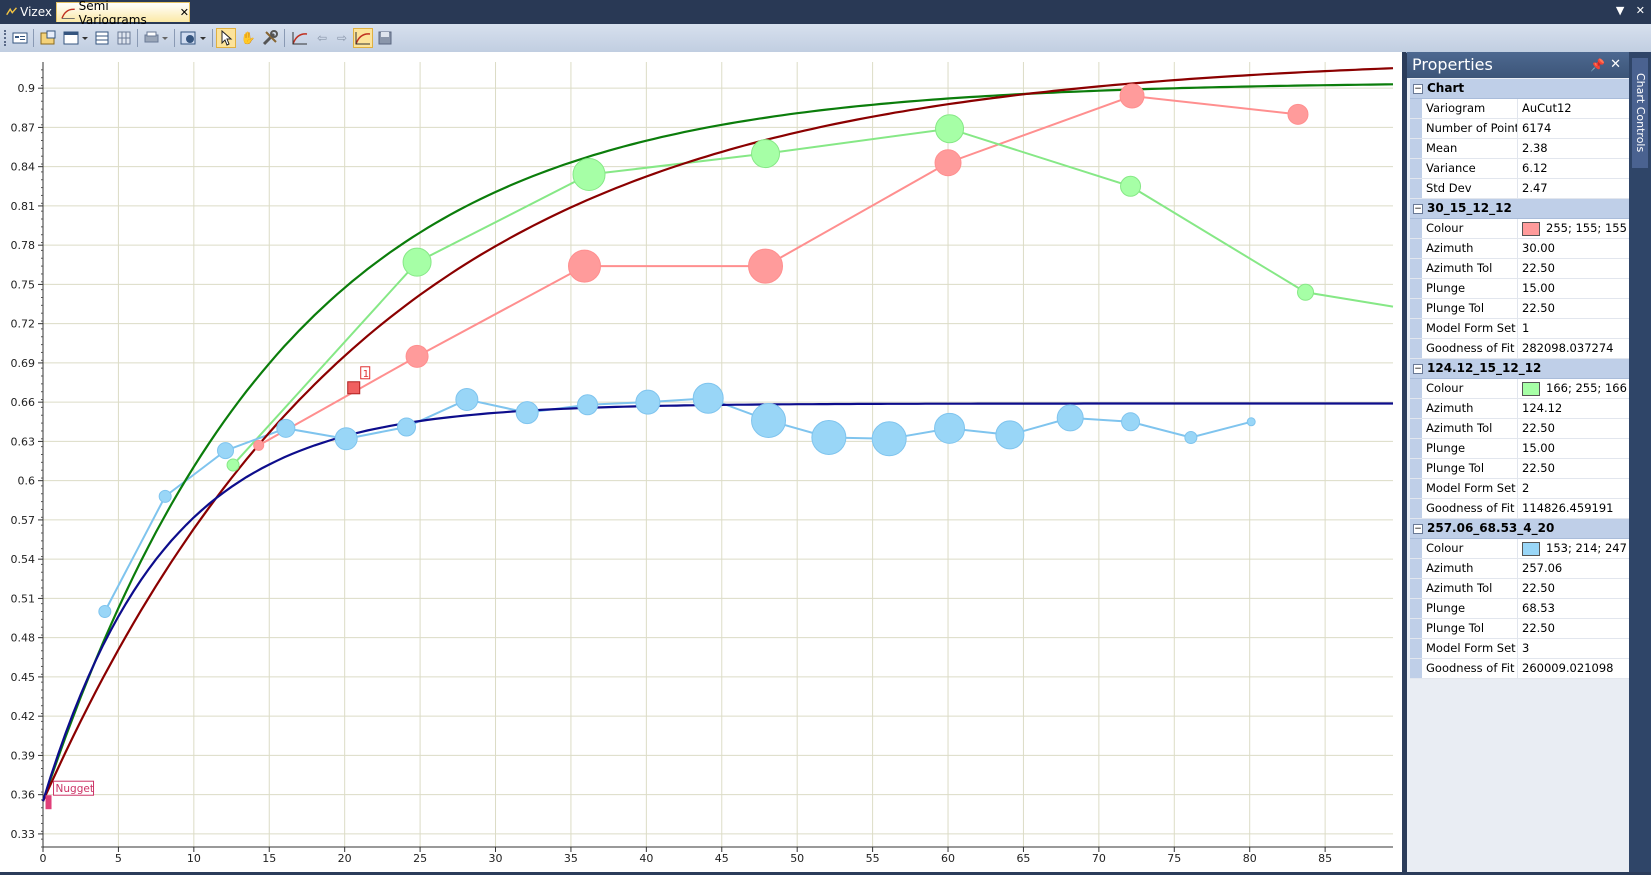 Image resolution: width=1651 pixels, height=875 pixels. What do you see at coordinates (300, 38) in the screenshot?
I see `variogram-curve-icon` at bounding box center [300, 38].